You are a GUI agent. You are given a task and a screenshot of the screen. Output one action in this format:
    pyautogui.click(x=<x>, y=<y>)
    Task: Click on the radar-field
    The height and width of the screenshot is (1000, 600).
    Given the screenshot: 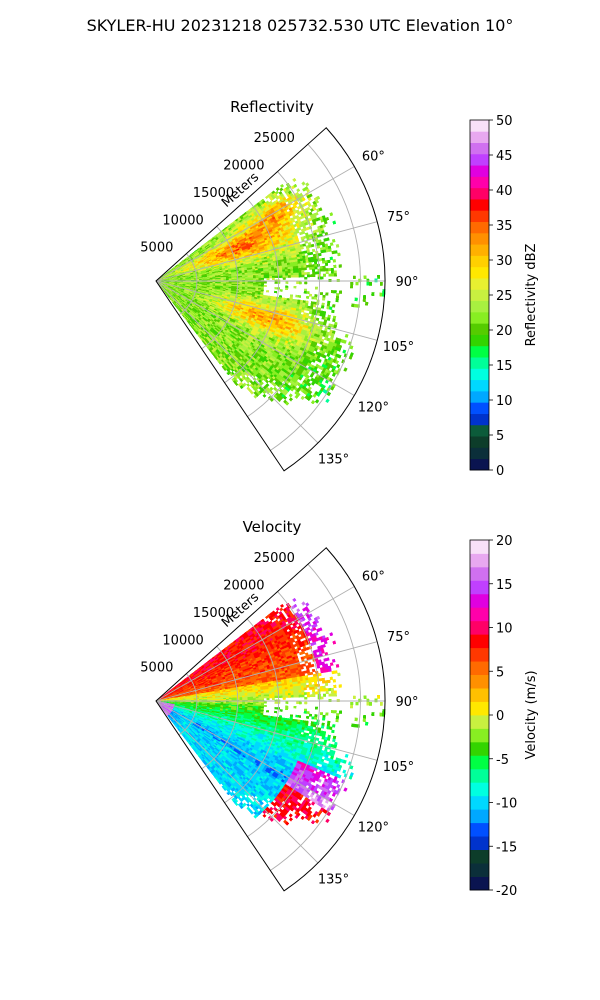 What is the action you would take?
    pyautogui.click(x=270, y=291)
    